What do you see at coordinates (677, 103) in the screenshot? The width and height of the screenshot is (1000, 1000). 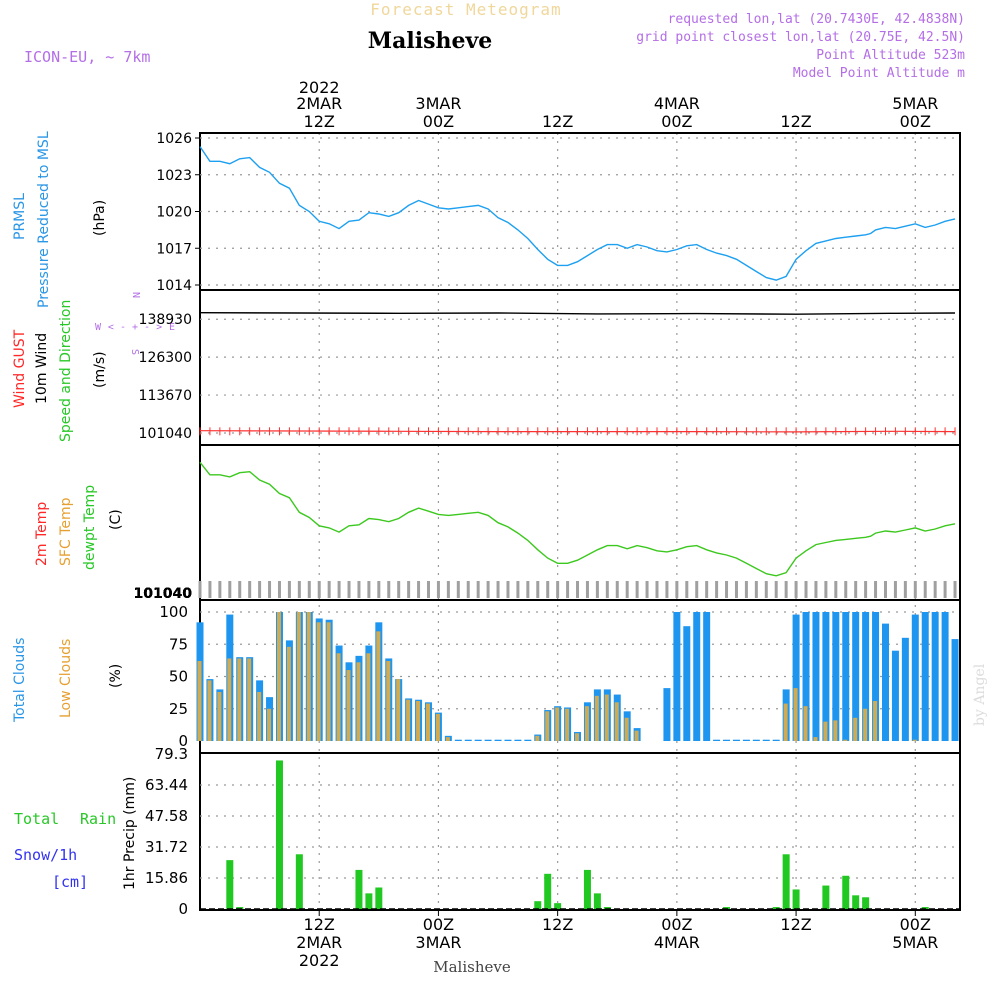 I see `top-axis-date: 4MAR` at bounding box center [677, 103].